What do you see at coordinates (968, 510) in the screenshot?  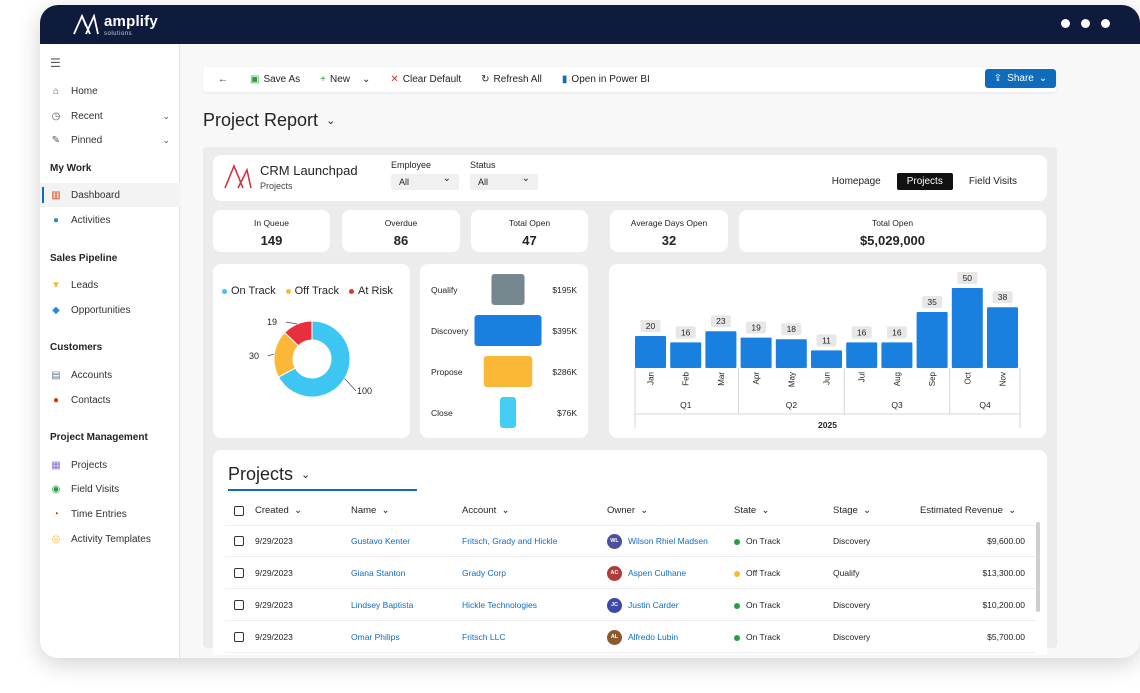 I see `column-header-estimated-revenue: Estimated Revenue ⌄` at bounding box center [968, 510].